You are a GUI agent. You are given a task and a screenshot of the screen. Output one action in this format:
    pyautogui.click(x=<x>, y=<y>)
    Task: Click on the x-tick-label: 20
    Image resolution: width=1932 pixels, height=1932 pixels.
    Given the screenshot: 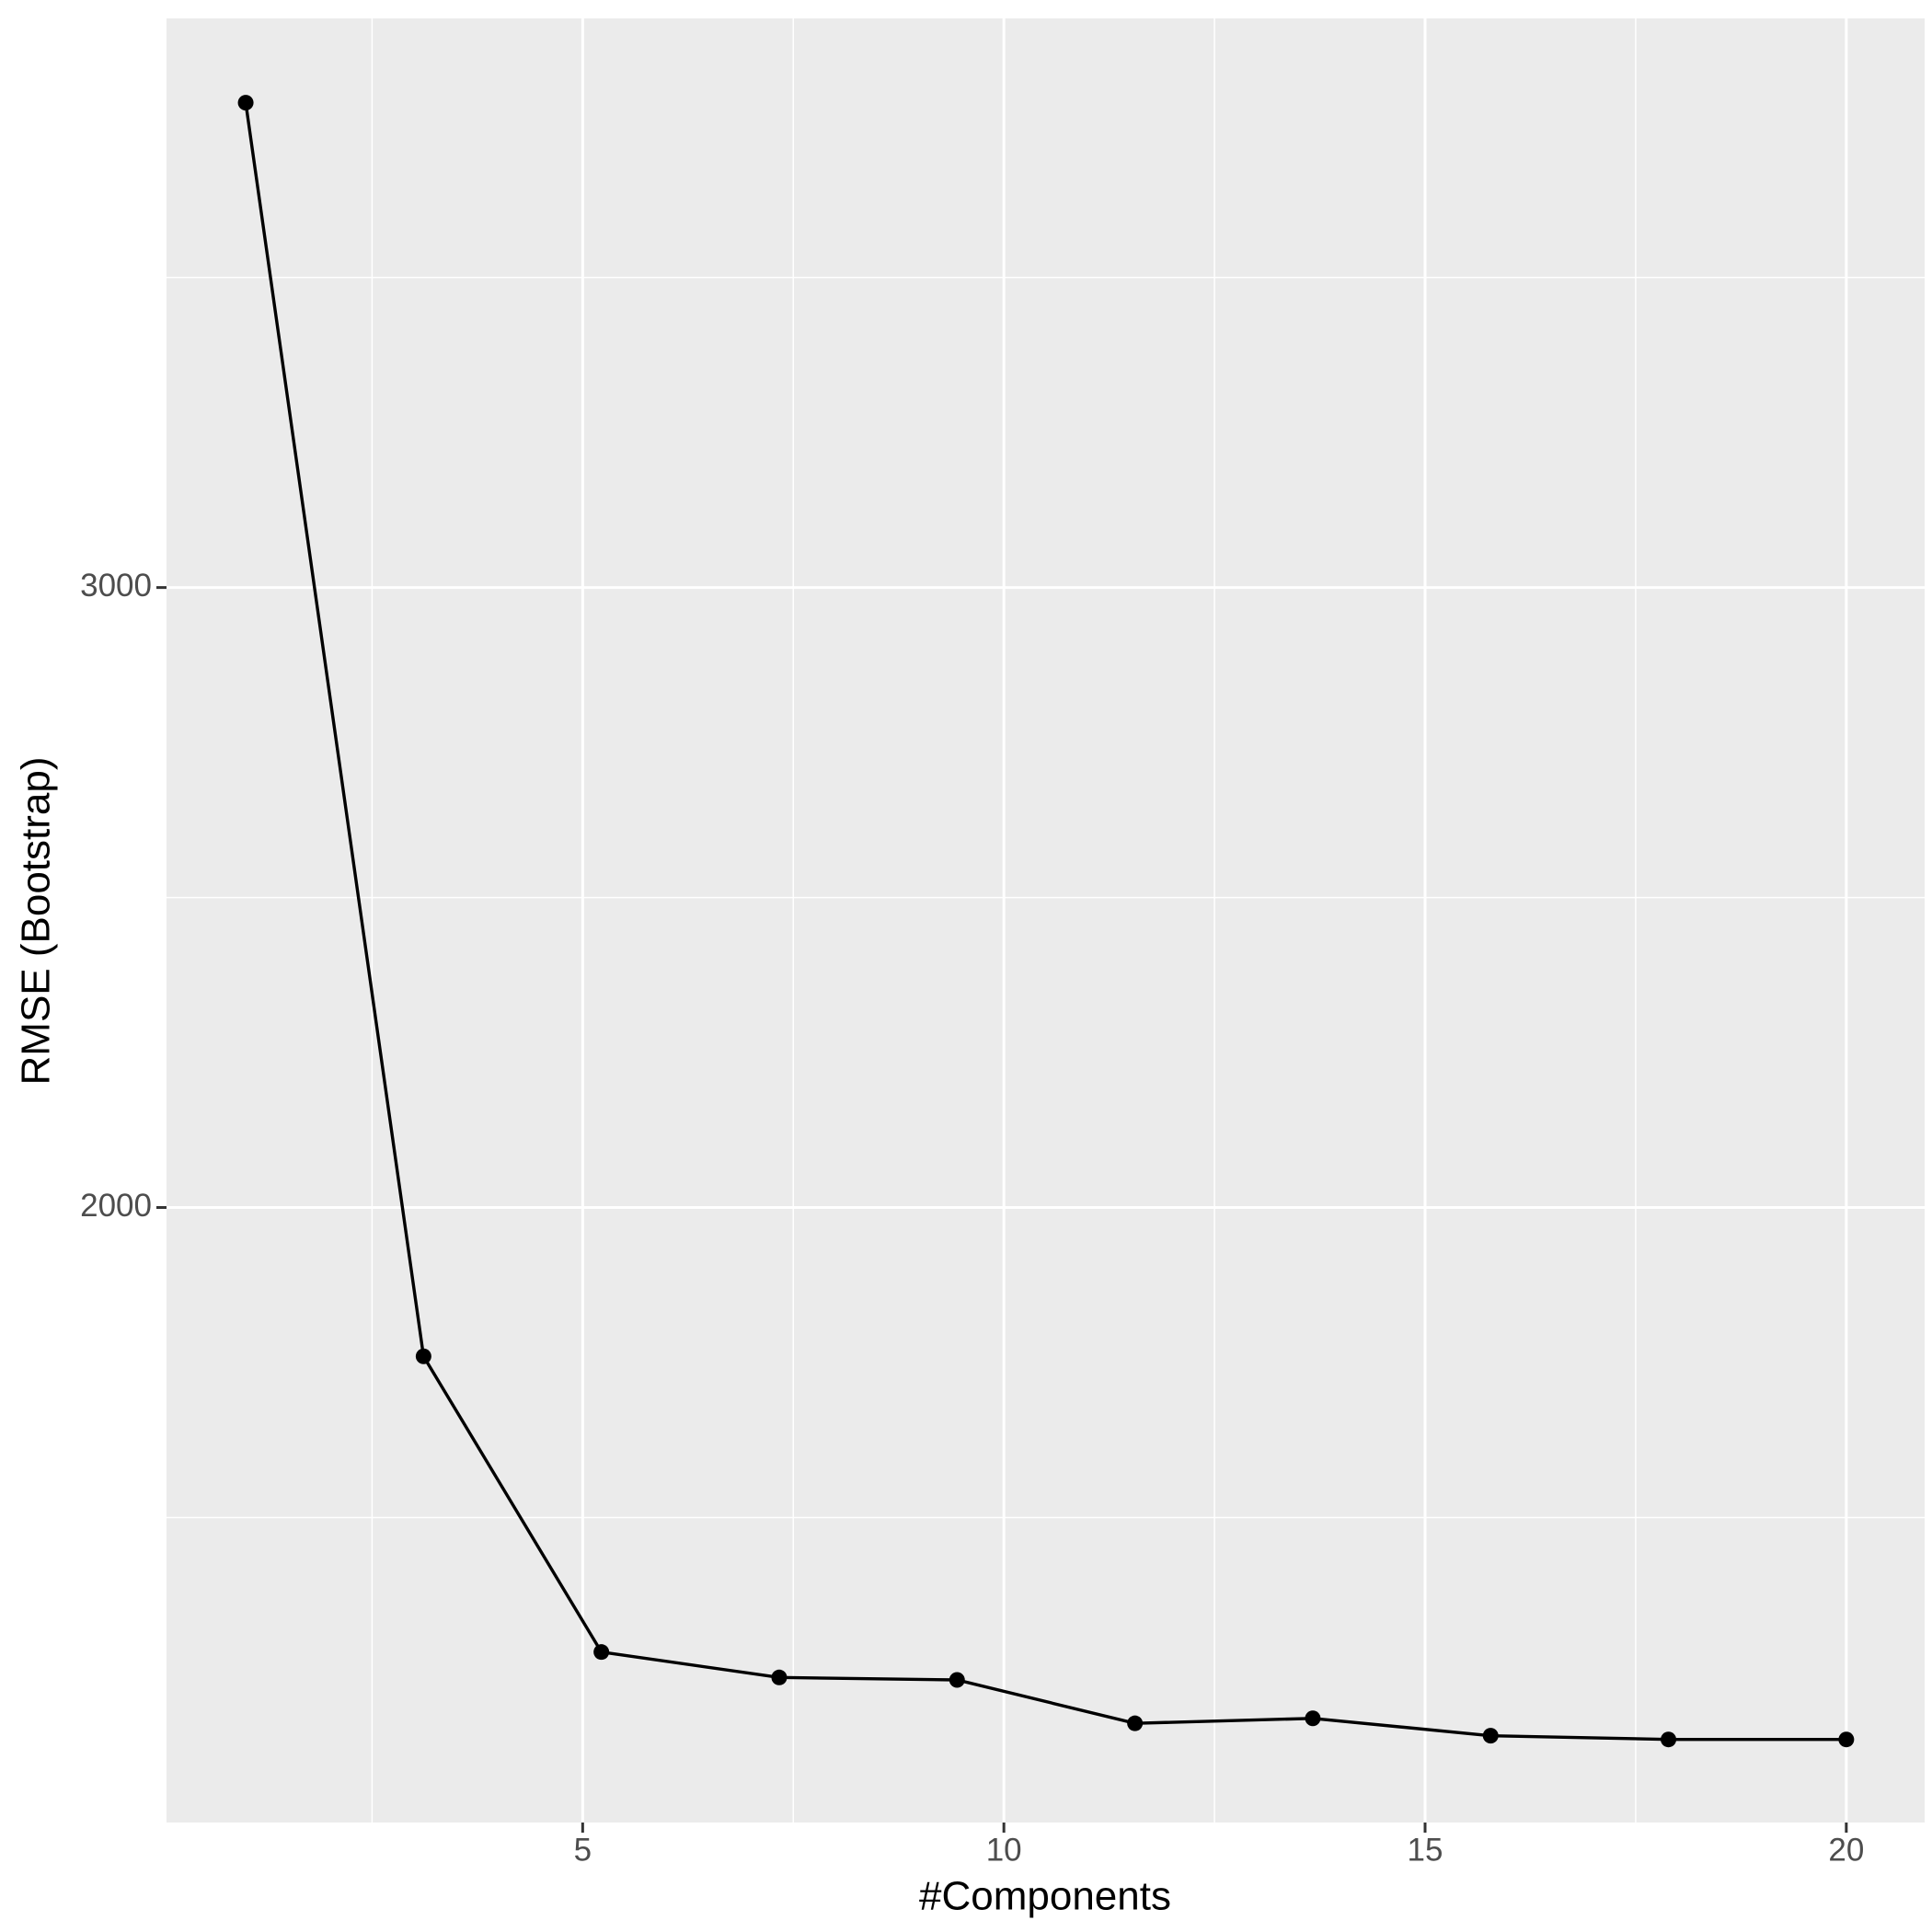 What is the action you would take?
    pyautogui.click(x=1846, y=1850)
    